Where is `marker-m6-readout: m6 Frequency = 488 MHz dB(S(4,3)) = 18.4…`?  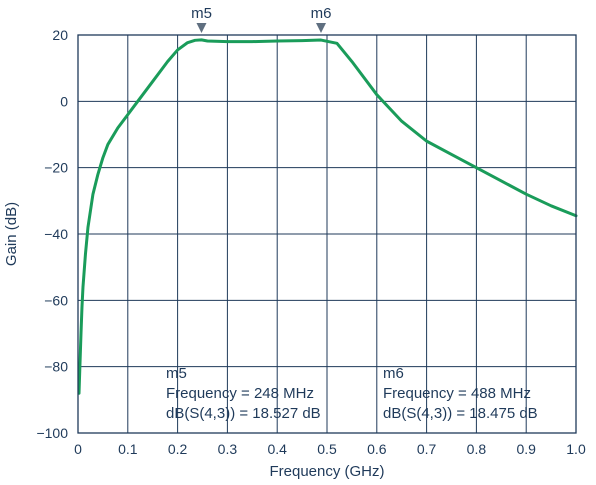
marker-m6-readout: m6 Frequency = 488 MHz dB(S(4,3)) = 18.4… is located at coordinates (460, 393).